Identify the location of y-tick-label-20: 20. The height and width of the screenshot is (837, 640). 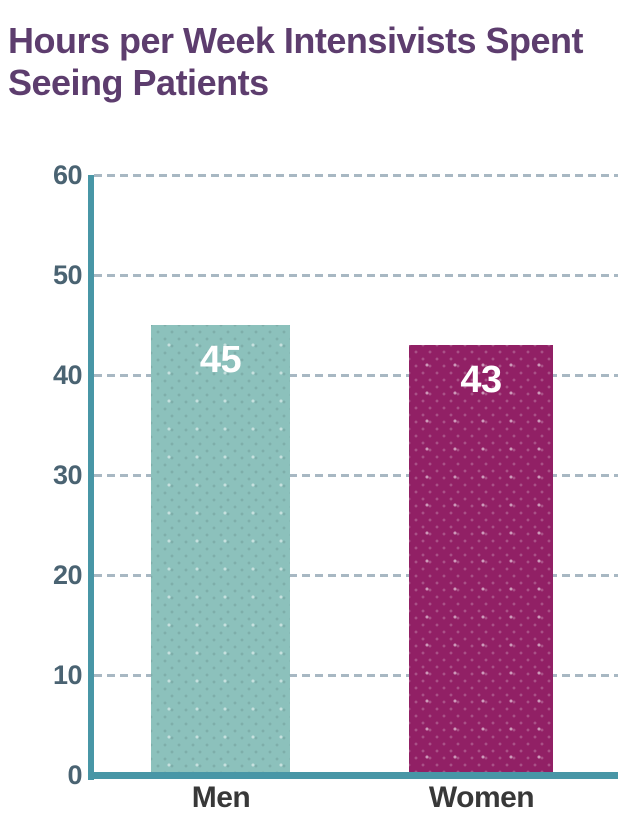
(67, 575).